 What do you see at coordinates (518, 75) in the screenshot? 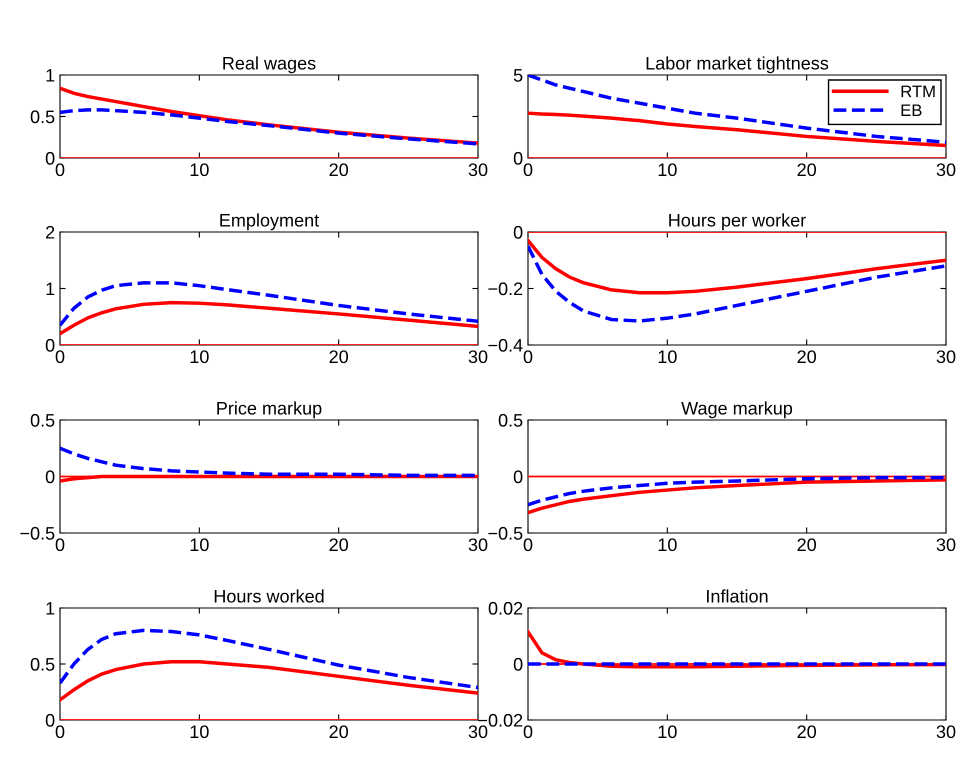
I see `y-tick-label: 5` at bounding box center [518, 75].